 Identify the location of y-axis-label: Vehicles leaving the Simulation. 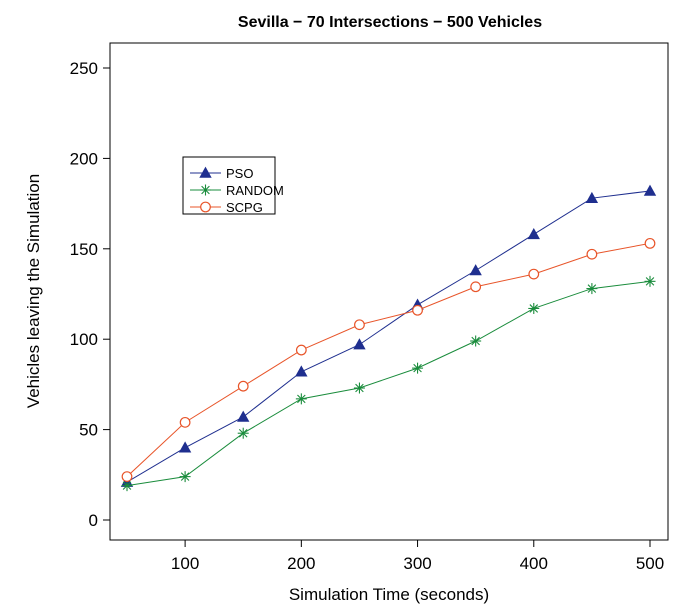
(33, 291).